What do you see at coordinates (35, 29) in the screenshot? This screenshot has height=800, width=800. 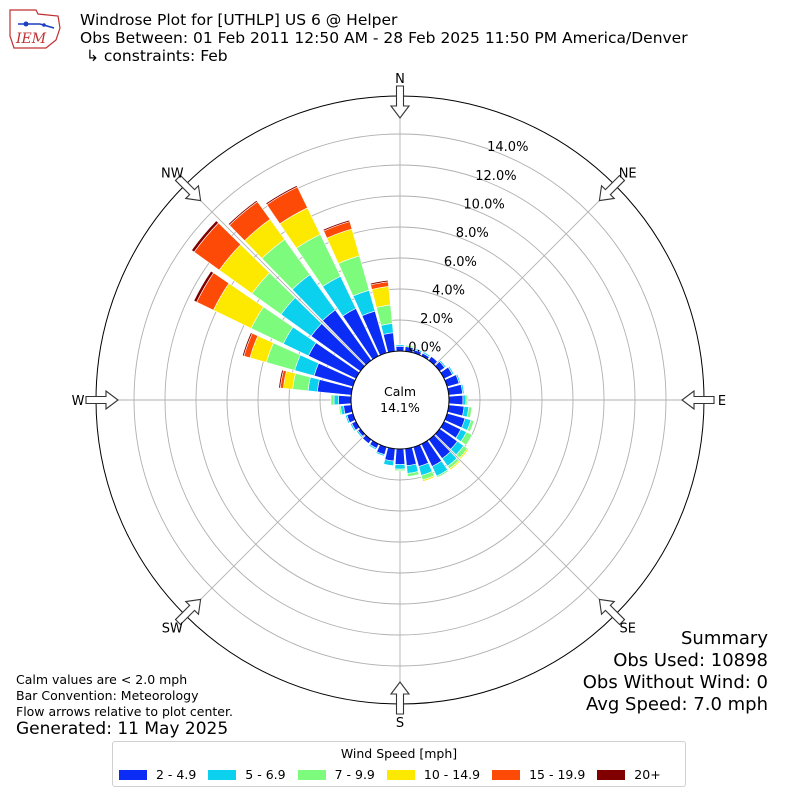 I see `iem-logo: IEM` at bounding box center [35, 29].